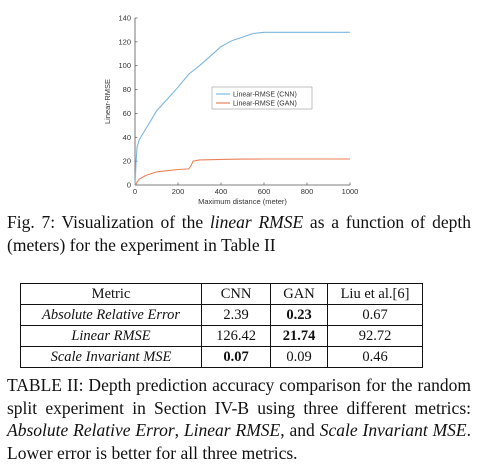  What do you see at coordinates (221, 191) in the screenshot?
I see `x-tick-label: 400` at bounding box center [221, 191].